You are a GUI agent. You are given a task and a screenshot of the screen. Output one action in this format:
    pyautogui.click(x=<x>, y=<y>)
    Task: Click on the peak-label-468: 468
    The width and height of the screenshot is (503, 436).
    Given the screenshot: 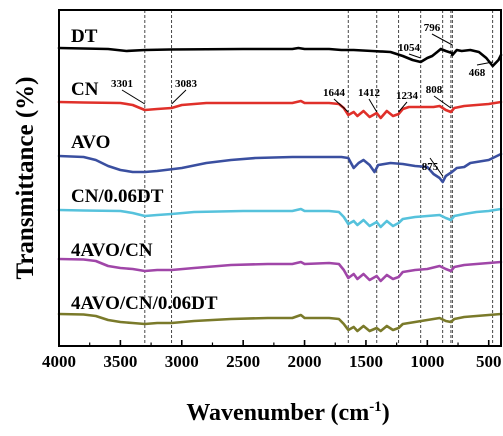 What is the action you would take?
    pyautogui.click(x=477, y=73)
    